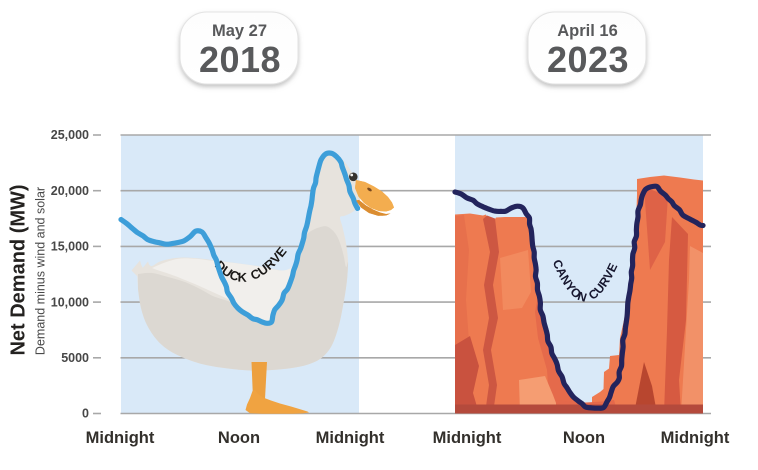 This screenshot has height=470, width=758. I want to click on svg-text: 2023, so click(588, 59).